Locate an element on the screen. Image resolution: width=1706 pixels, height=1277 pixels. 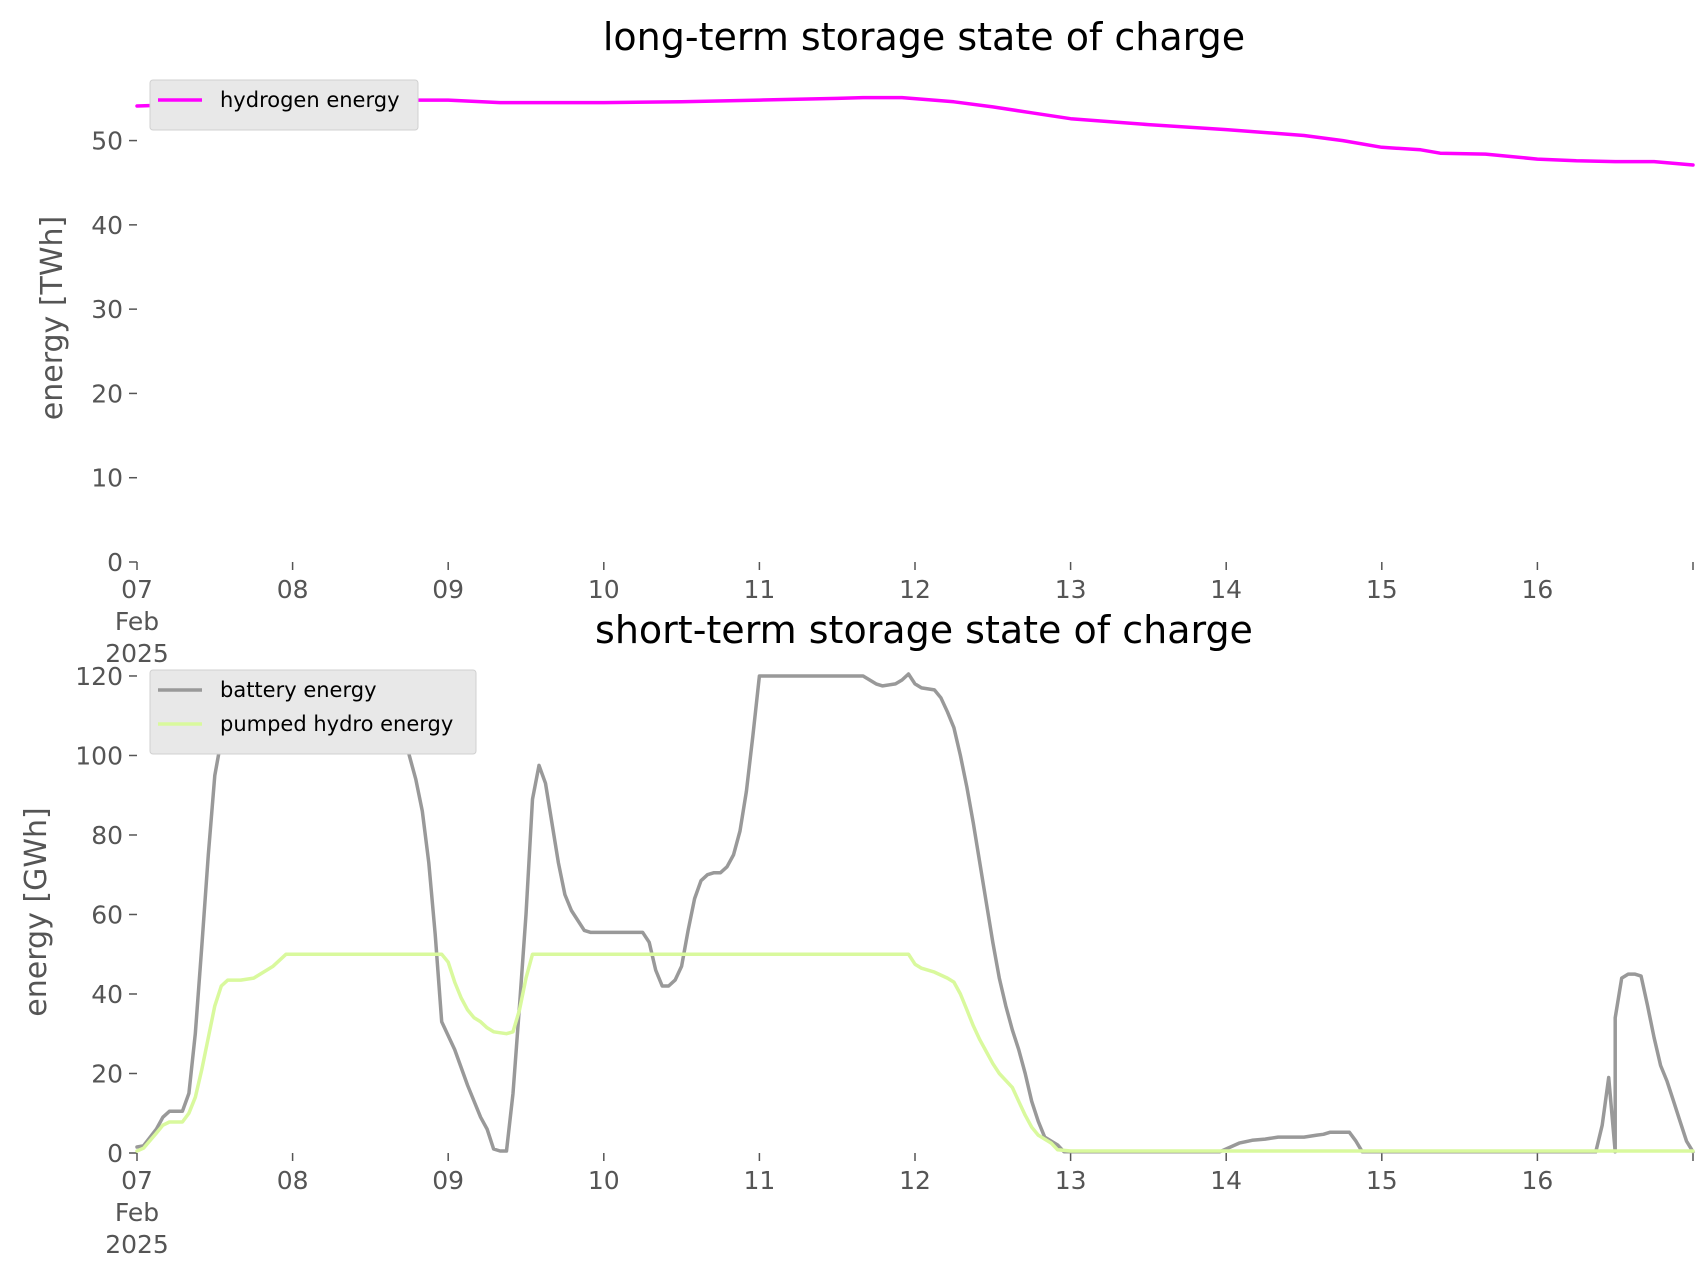
y-tick-label: 30 is located at coordinates (107, 309).